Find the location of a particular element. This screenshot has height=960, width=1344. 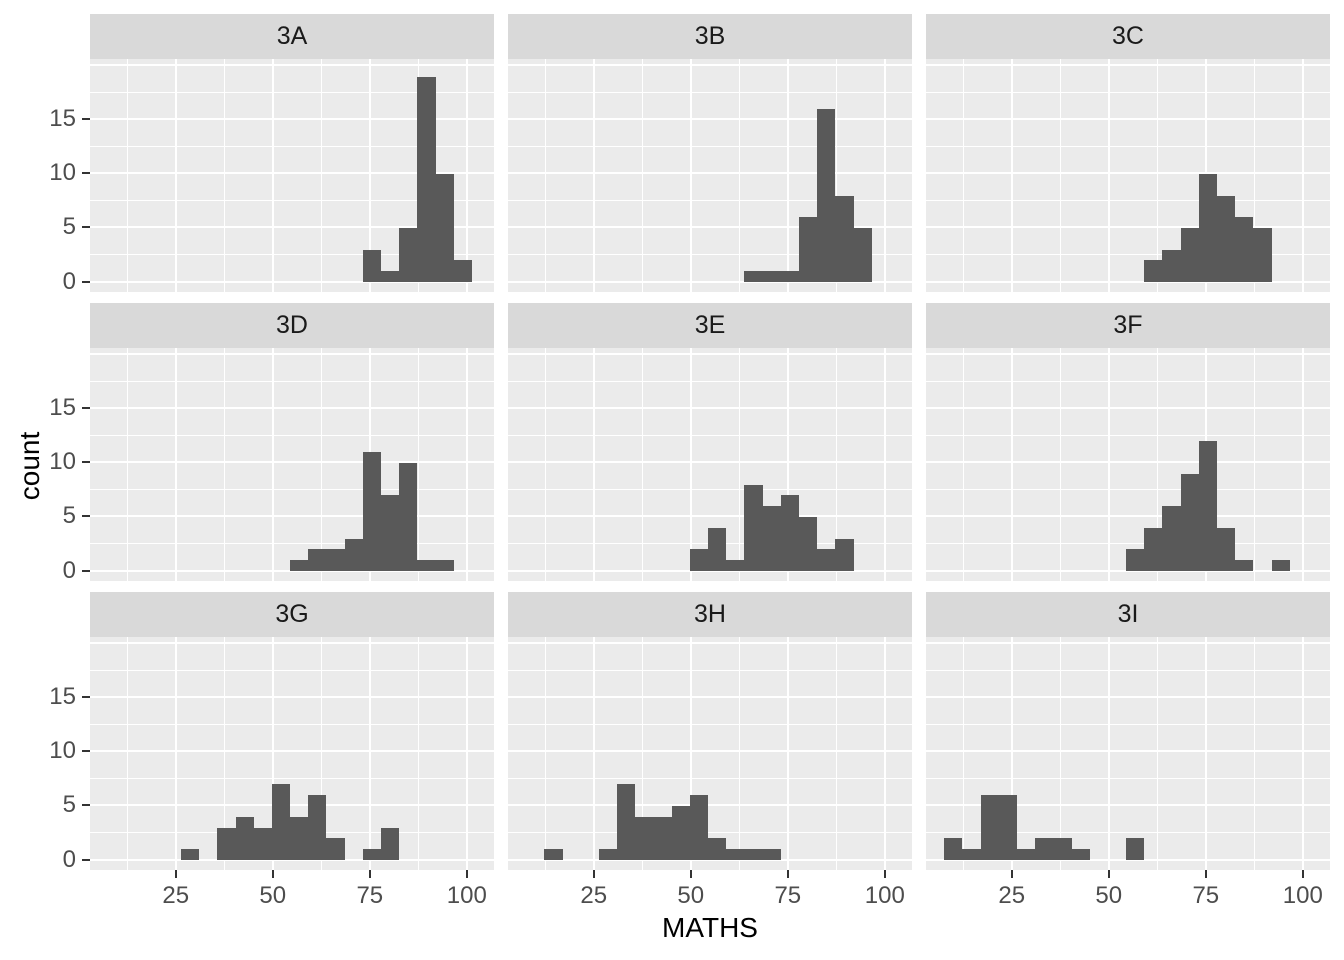

facet-panel-3f is located at coordinates (1128, 464).